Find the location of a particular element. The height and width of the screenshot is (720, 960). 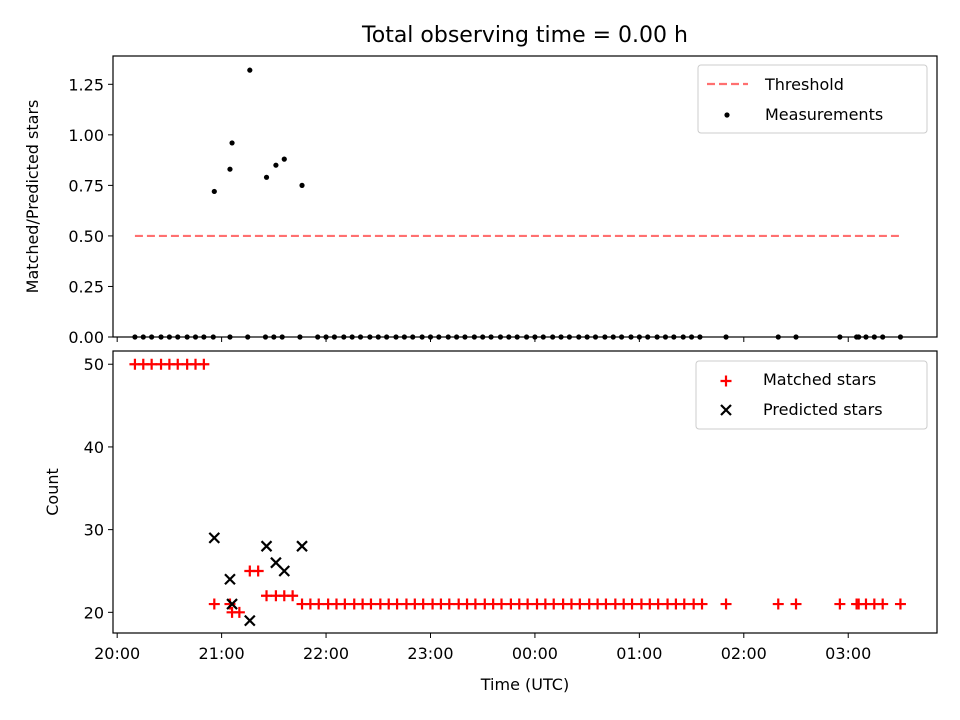

top-y-tick-label: 0.50 is located at coordinates (86, 236).